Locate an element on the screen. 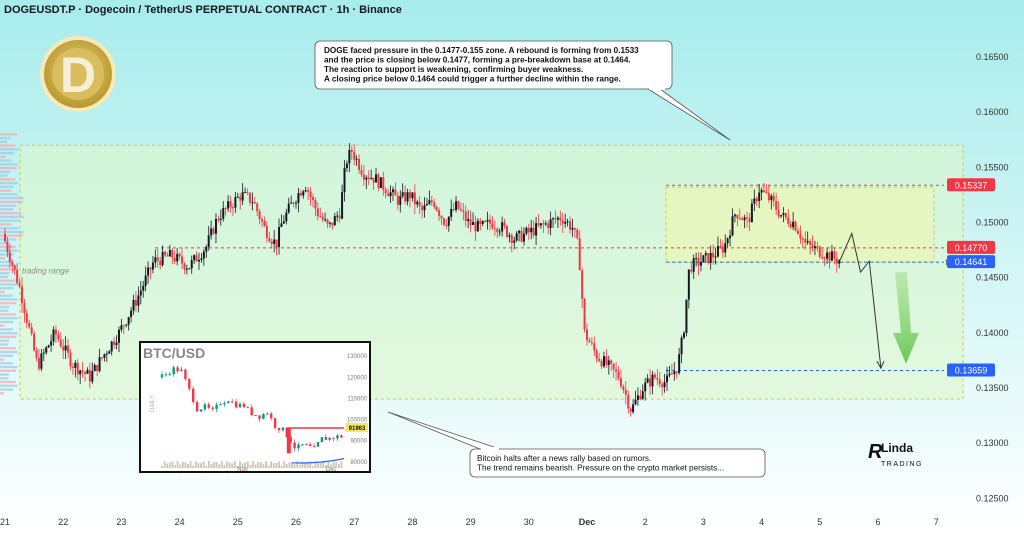  y-tick-label: 0.14000 is located at coordinates (992, 333).